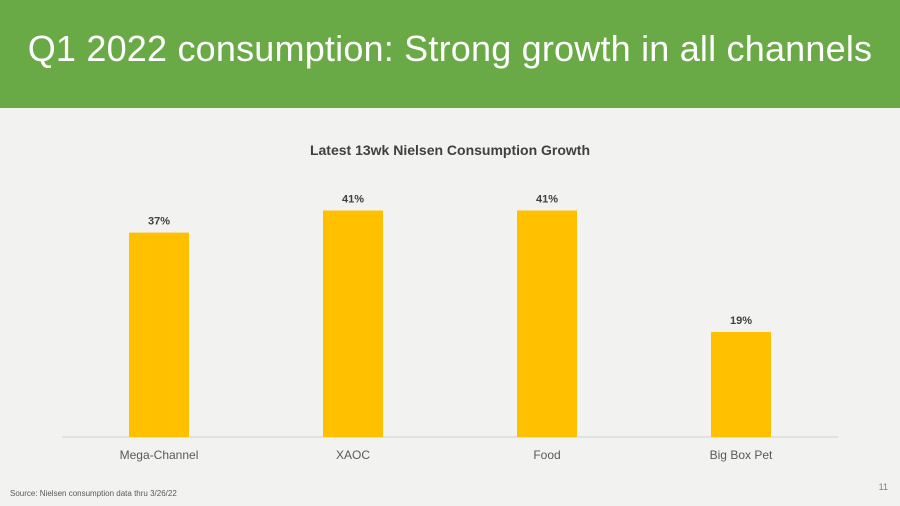 The image size is (900, 506). What do you see at coordinates (741, 384) in the screenshot?
I see `bar-big-box-pet` at bounding box center [741, 384].